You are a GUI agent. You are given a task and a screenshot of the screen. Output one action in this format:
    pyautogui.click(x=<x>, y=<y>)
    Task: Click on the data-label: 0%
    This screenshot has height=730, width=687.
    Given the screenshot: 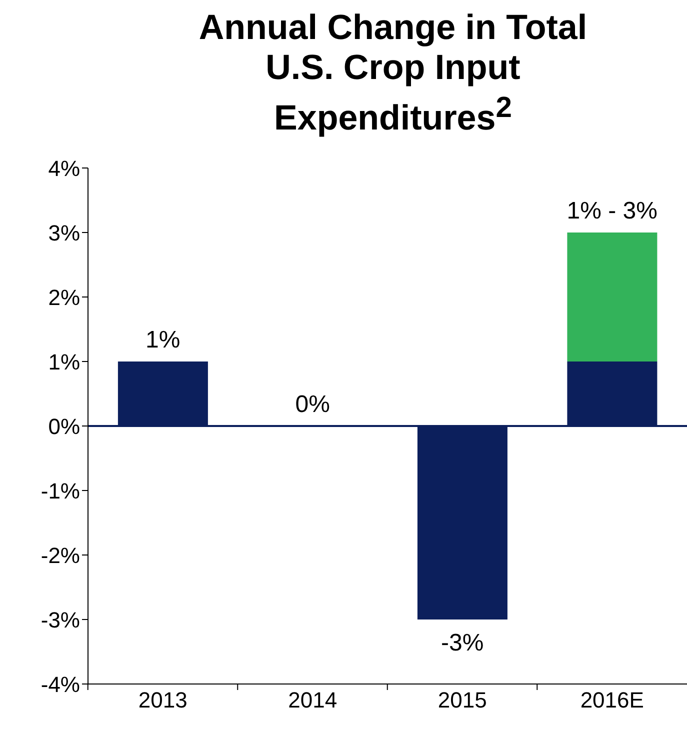 What is the action you would take?
    pyautogui.click(x=312, y=404)
    